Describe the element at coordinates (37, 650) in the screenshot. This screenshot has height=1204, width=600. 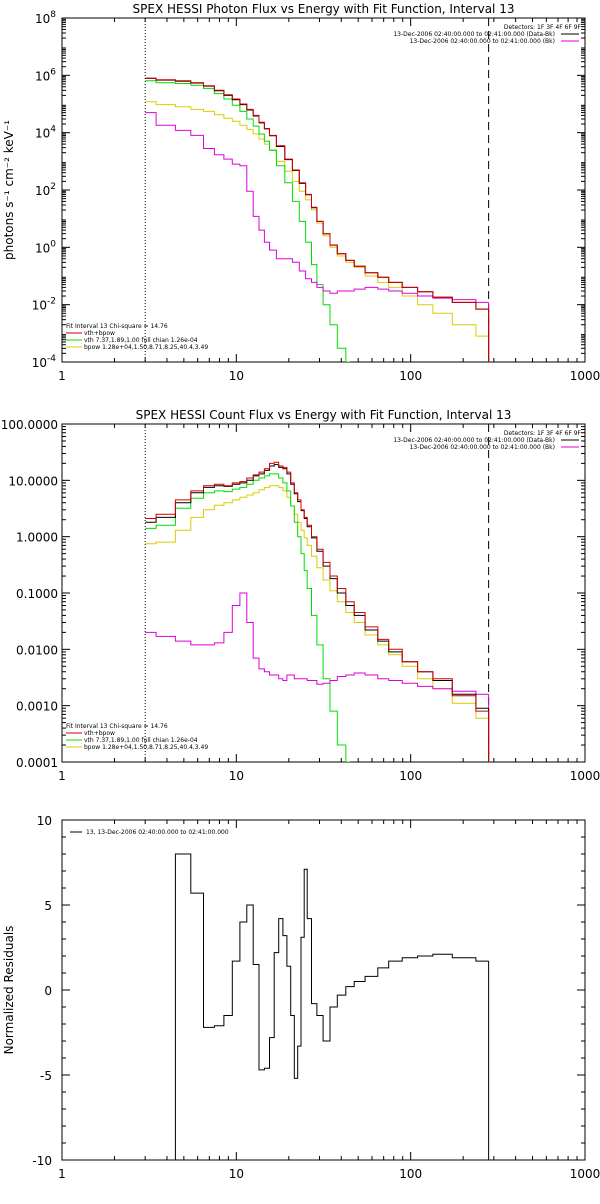
I see `y-tick-label: 0.0100` at that location.